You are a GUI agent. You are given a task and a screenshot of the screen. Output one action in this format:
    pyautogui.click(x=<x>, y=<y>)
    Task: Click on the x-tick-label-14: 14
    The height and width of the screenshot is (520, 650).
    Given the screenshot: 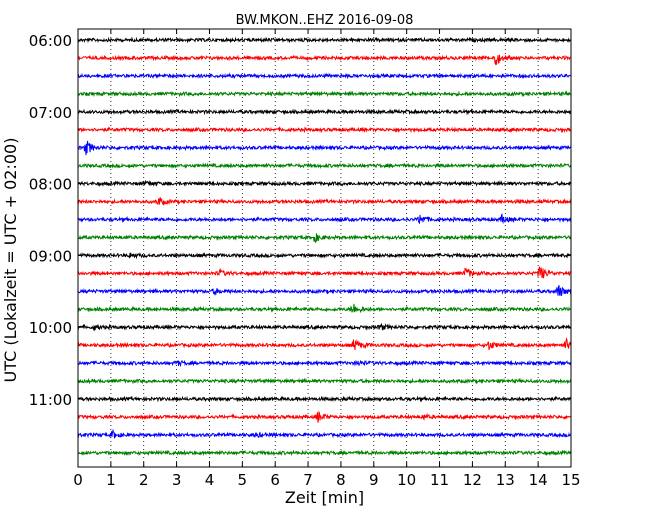 What is the action you would take?
    pyautogui.click(x=538, y=480)
    